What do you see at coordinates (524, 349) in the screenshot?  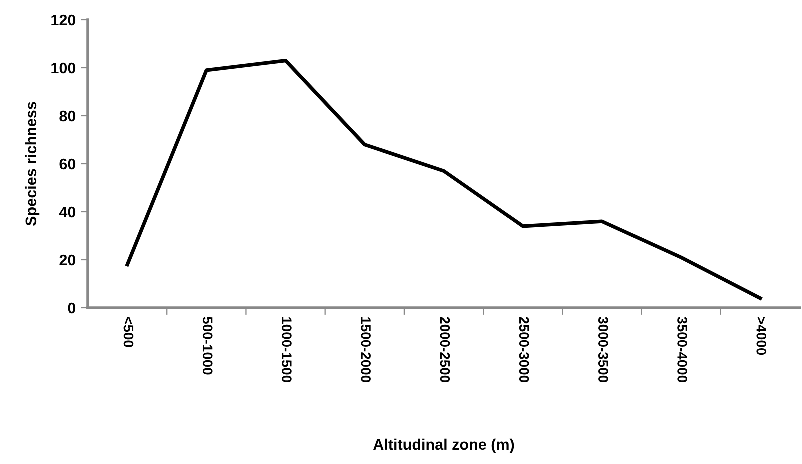 I see `x-tick-label: 2500-3000` at bounding box center [524, 349].